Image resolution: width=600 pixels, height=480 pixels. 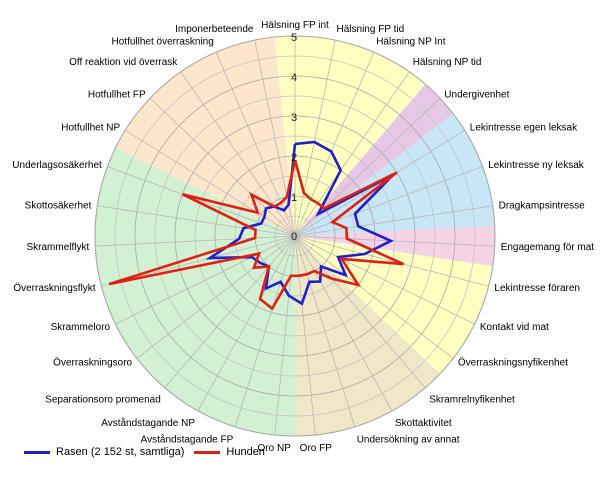 I want to click on category-label-25: Underlagsosäkerhet, so click(x=57, y=165).